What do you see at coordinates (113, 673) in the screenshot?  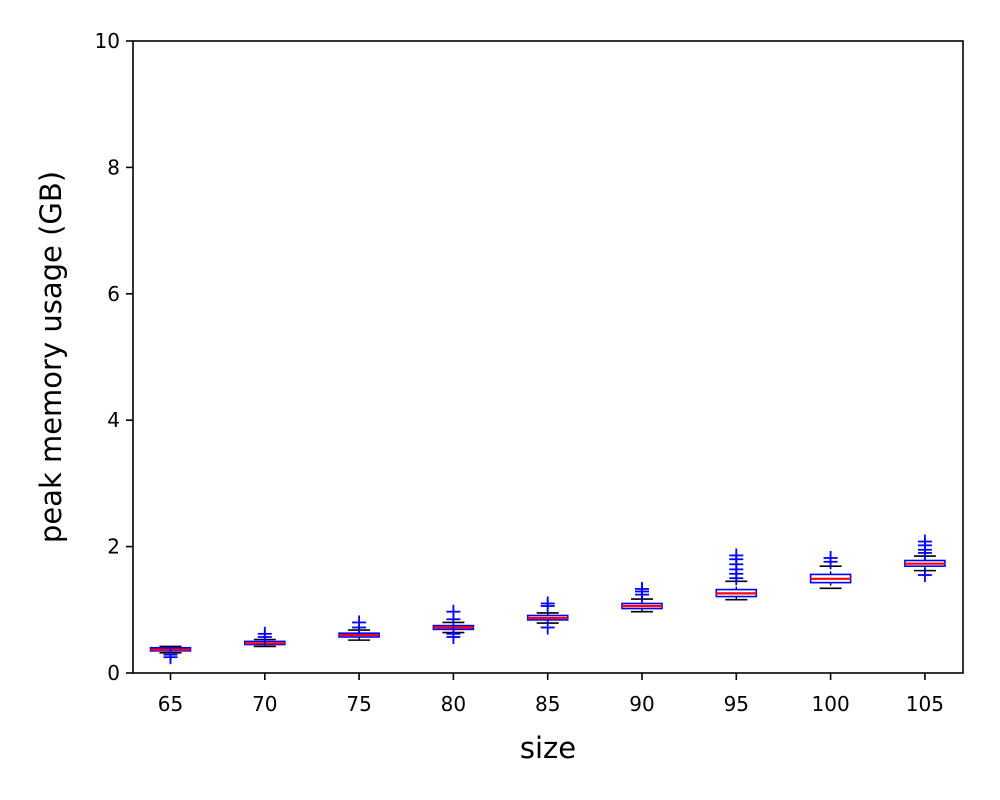 I see `y-tick-label: 0` at bounding box center [113, 673].